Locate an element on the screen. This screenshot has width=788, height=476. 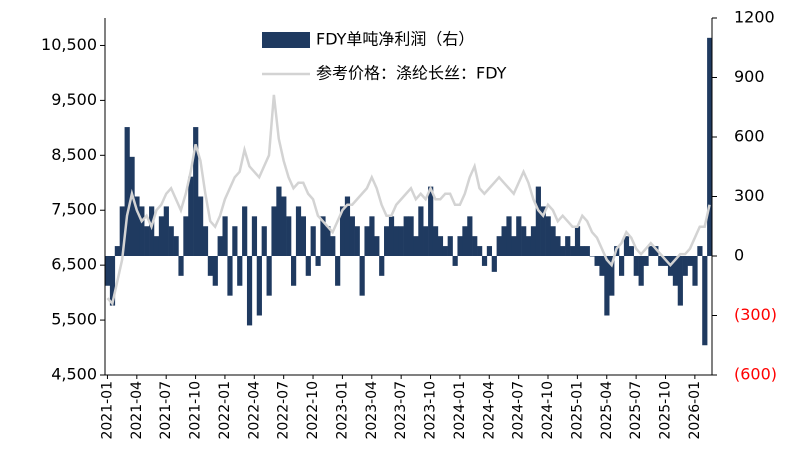
y-tick-label: 7,500 is located at coordinates (74, 209).